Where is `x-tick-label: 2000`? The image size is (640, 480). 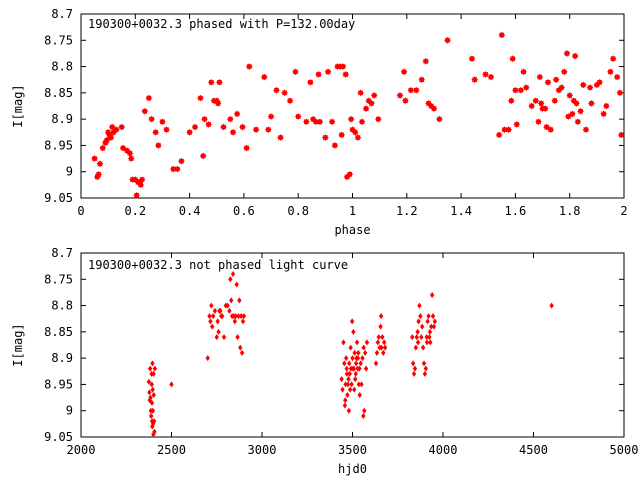
x-tick-label: 2000 is located at coordinates (81, 450).